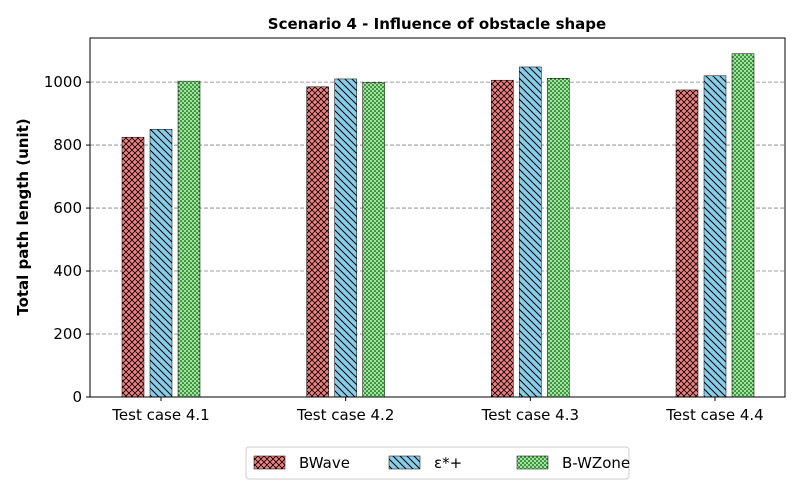 This screenshot has width=800, height=500. Describe the element at coordinates (67, 271) in the screenshot. I see `y-tick-label: 400` at that location.